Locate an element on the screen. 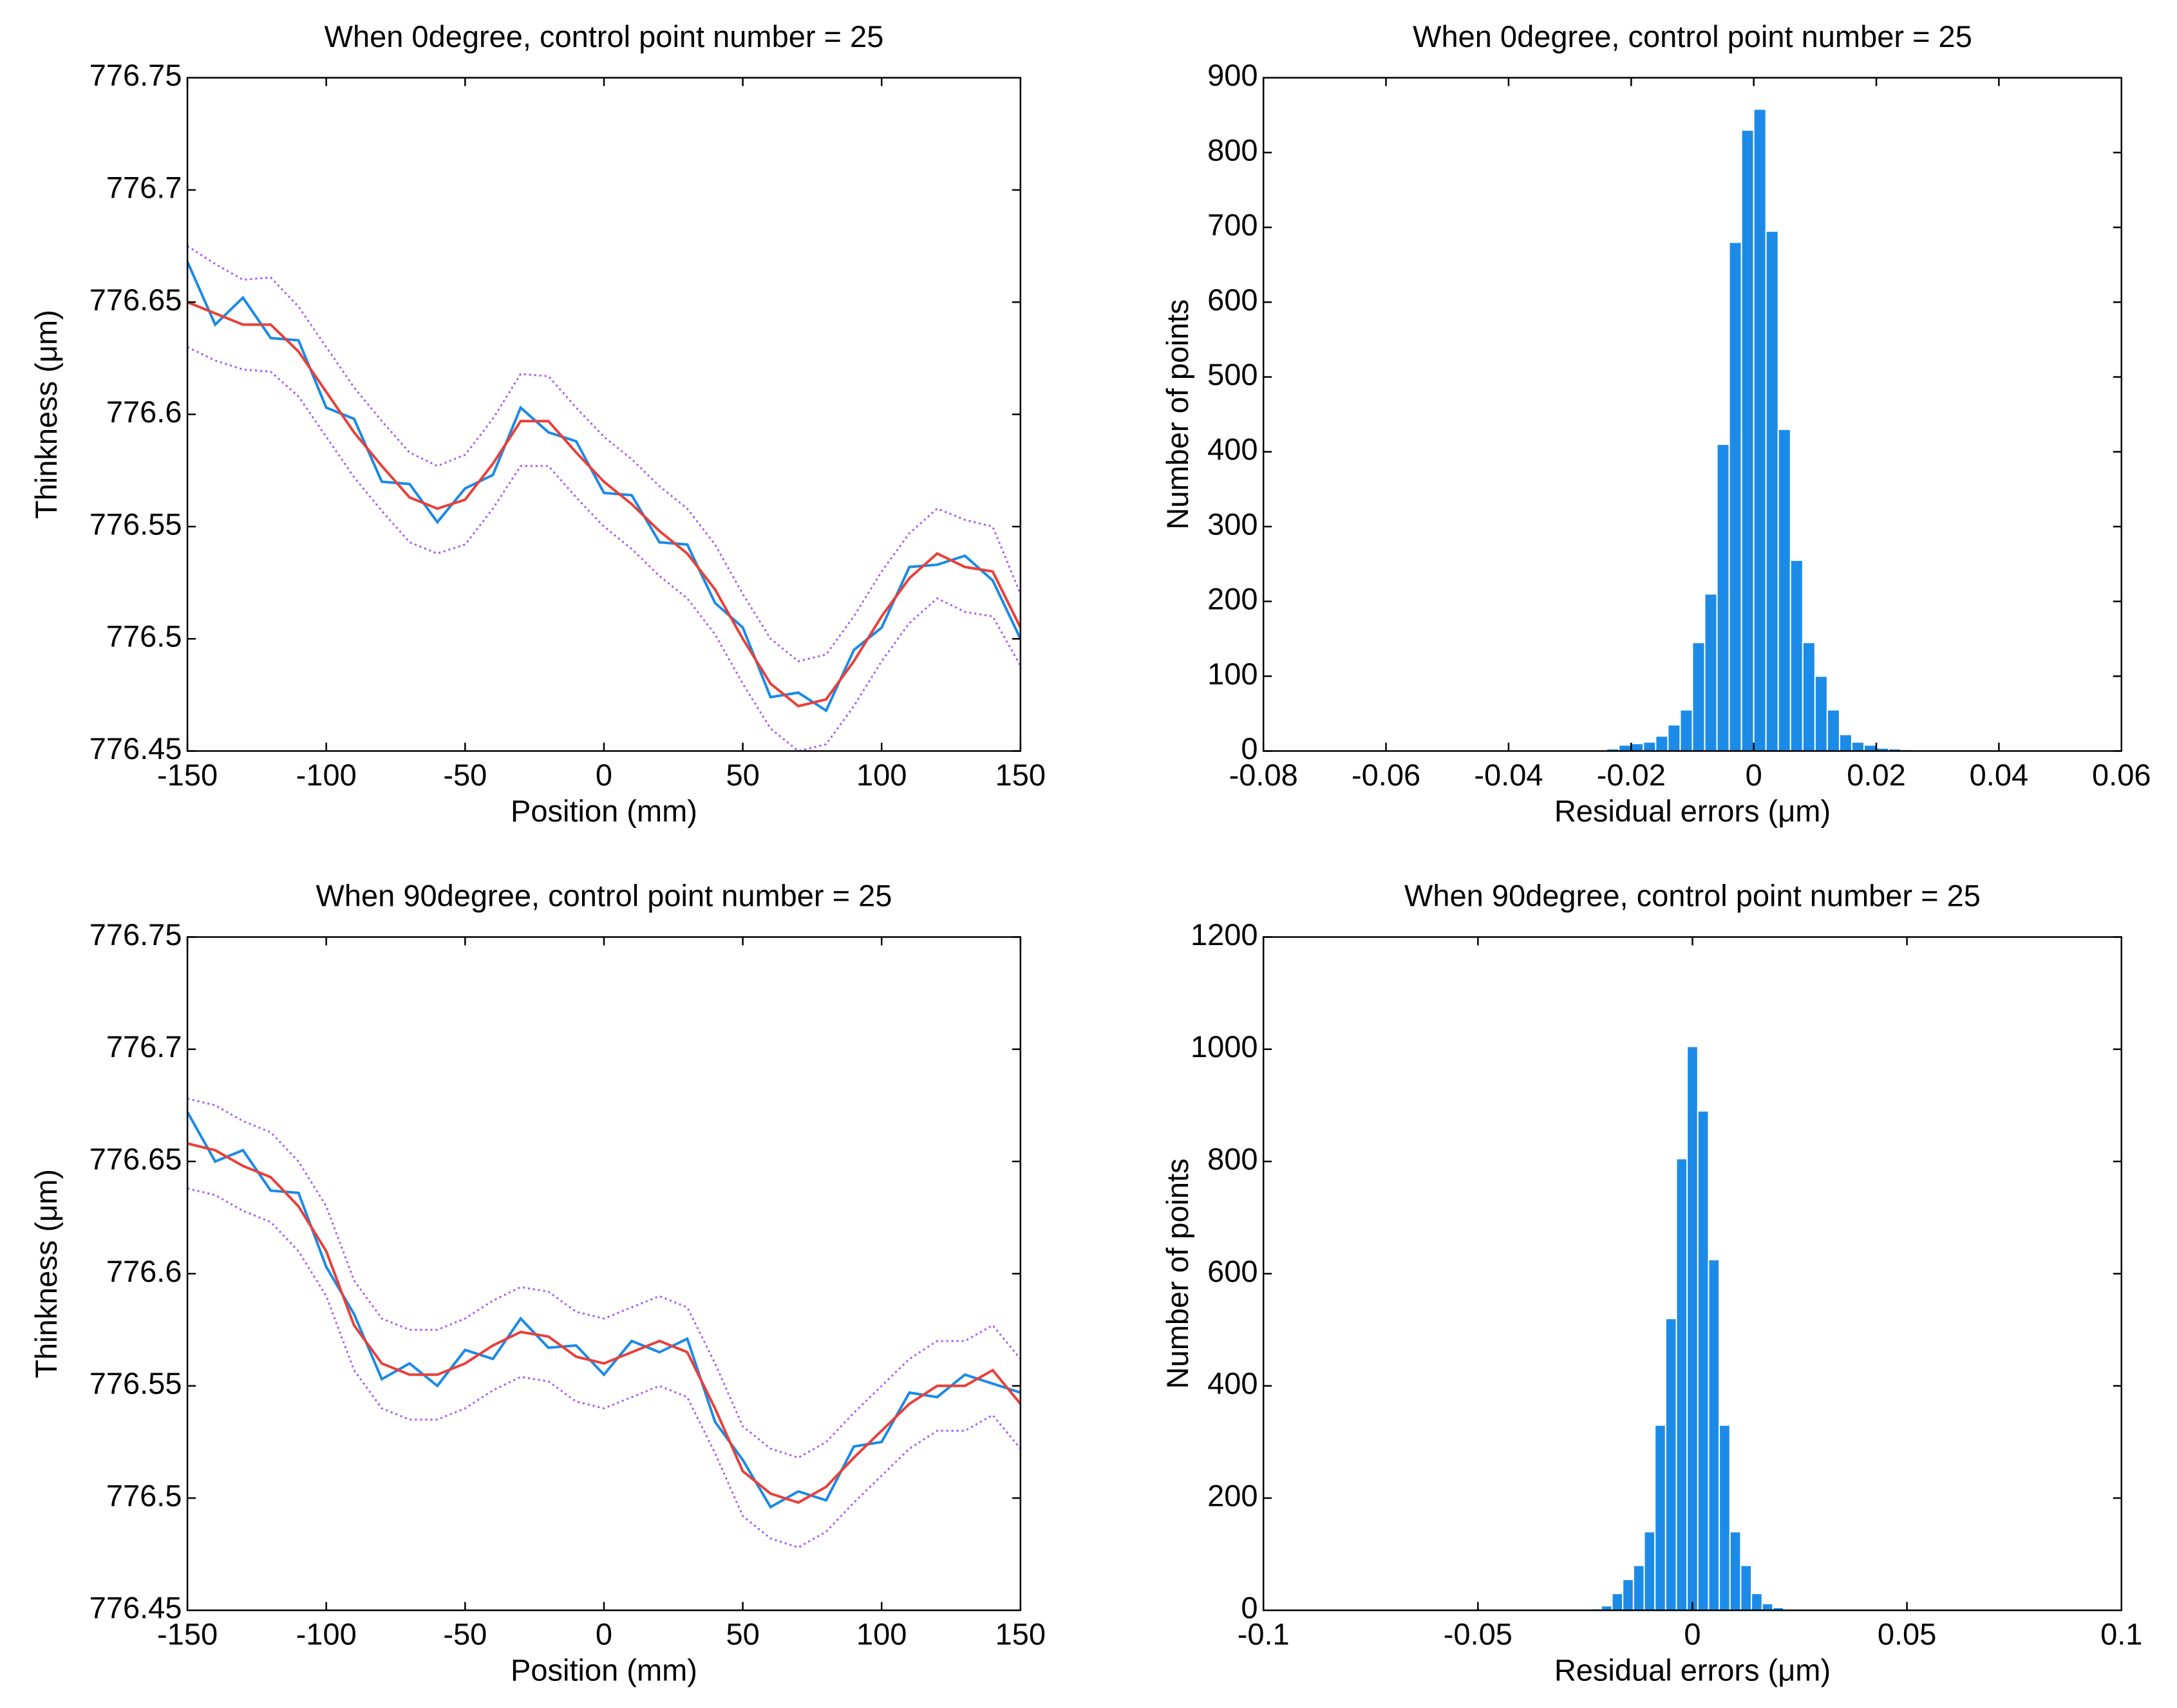 This screenshot has height=1708, width=2177. y-axis-label: Thinkness (μm) is located at coordinates (46, 1273).